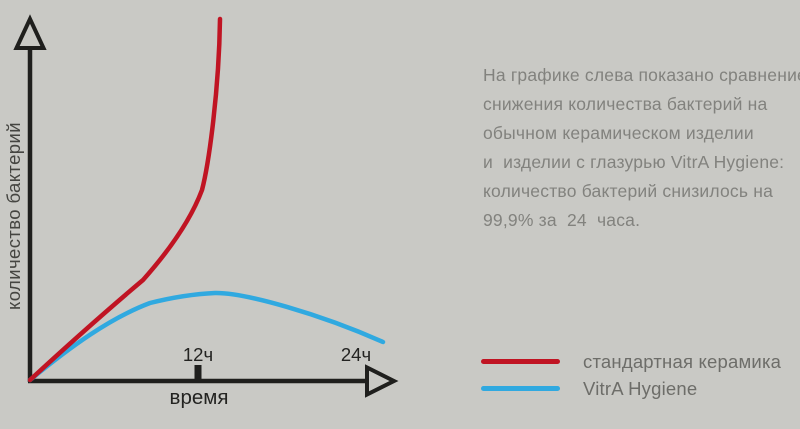  I want to click on x-axis-label: время, so click(199, 397).